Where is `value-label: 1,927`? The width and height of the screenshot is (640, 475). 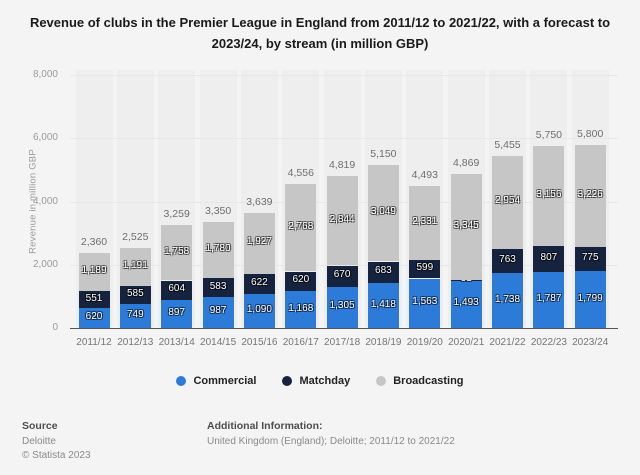 value-label: 1,927 is located at coordinates (259, 242).